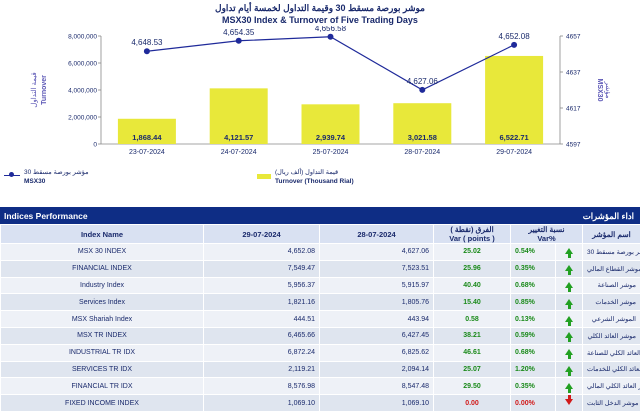  What do you see at coordinates (423, 81) in the screenshot?
I see `msx30-point-label: 4,627.06` at bounding box center [423, 81].